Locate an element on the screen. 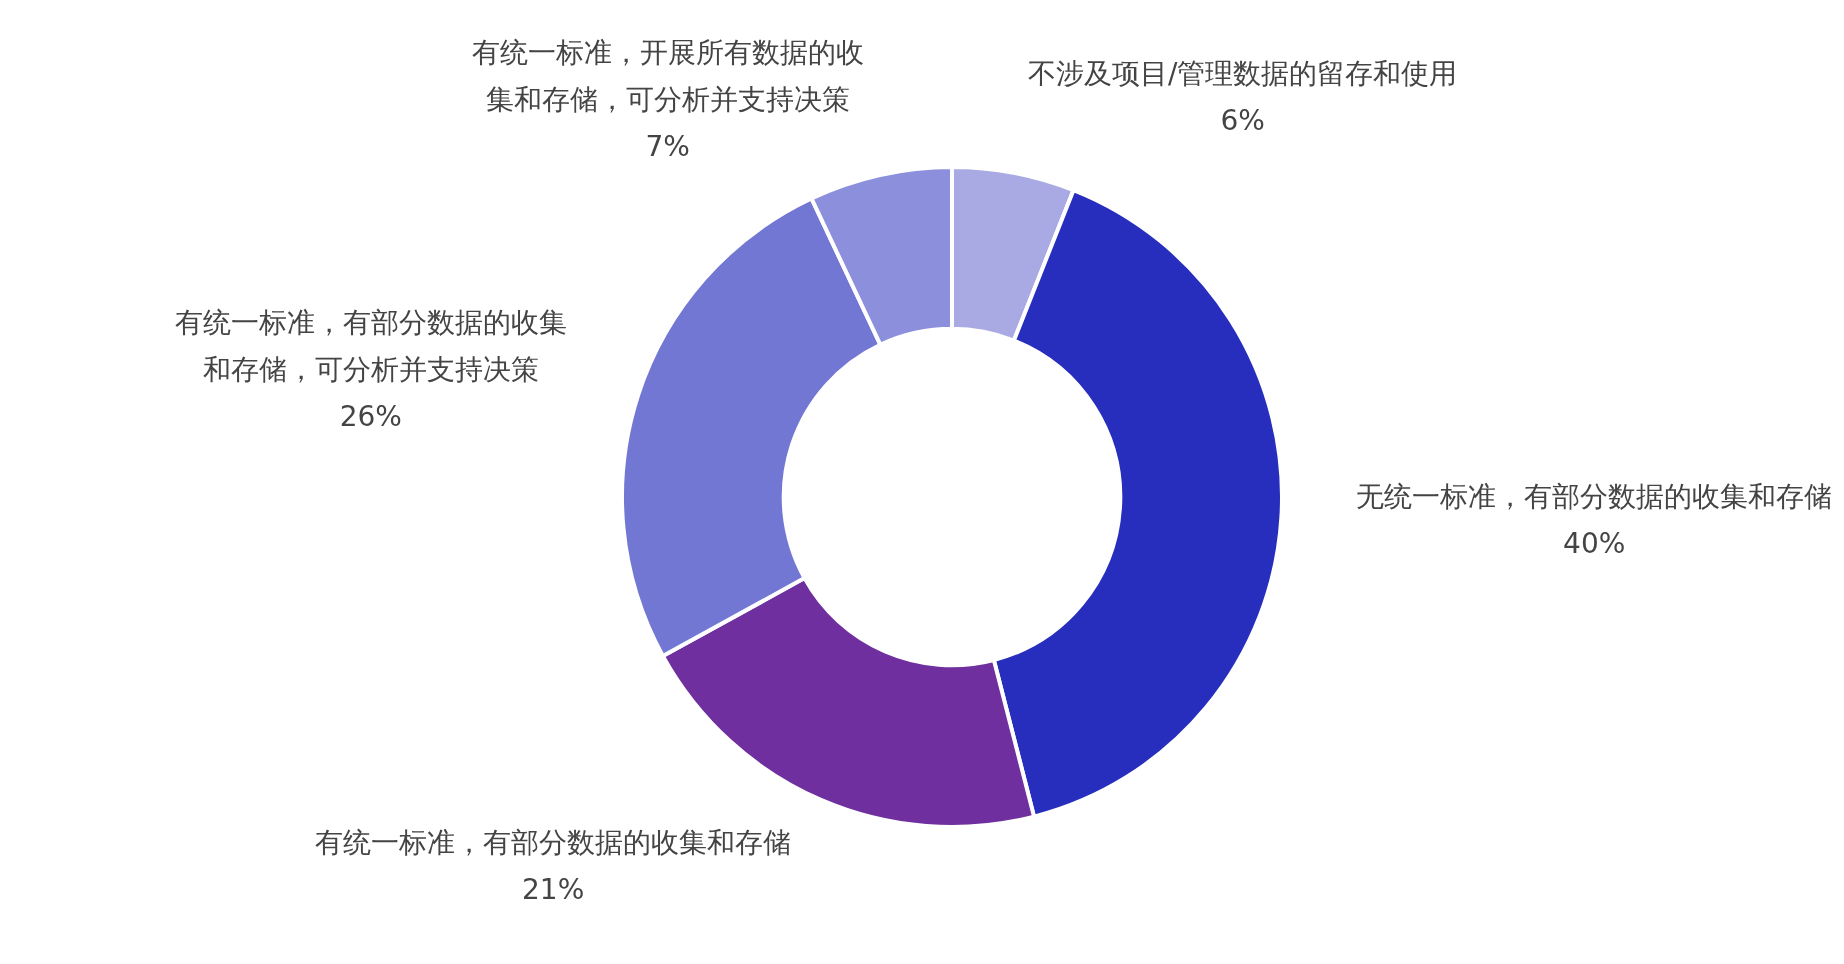 This screenshot has height=964, width=1844. slice-label: 有统一标准，有部分数据的收集和存储 is located at coordinates (553, 843).